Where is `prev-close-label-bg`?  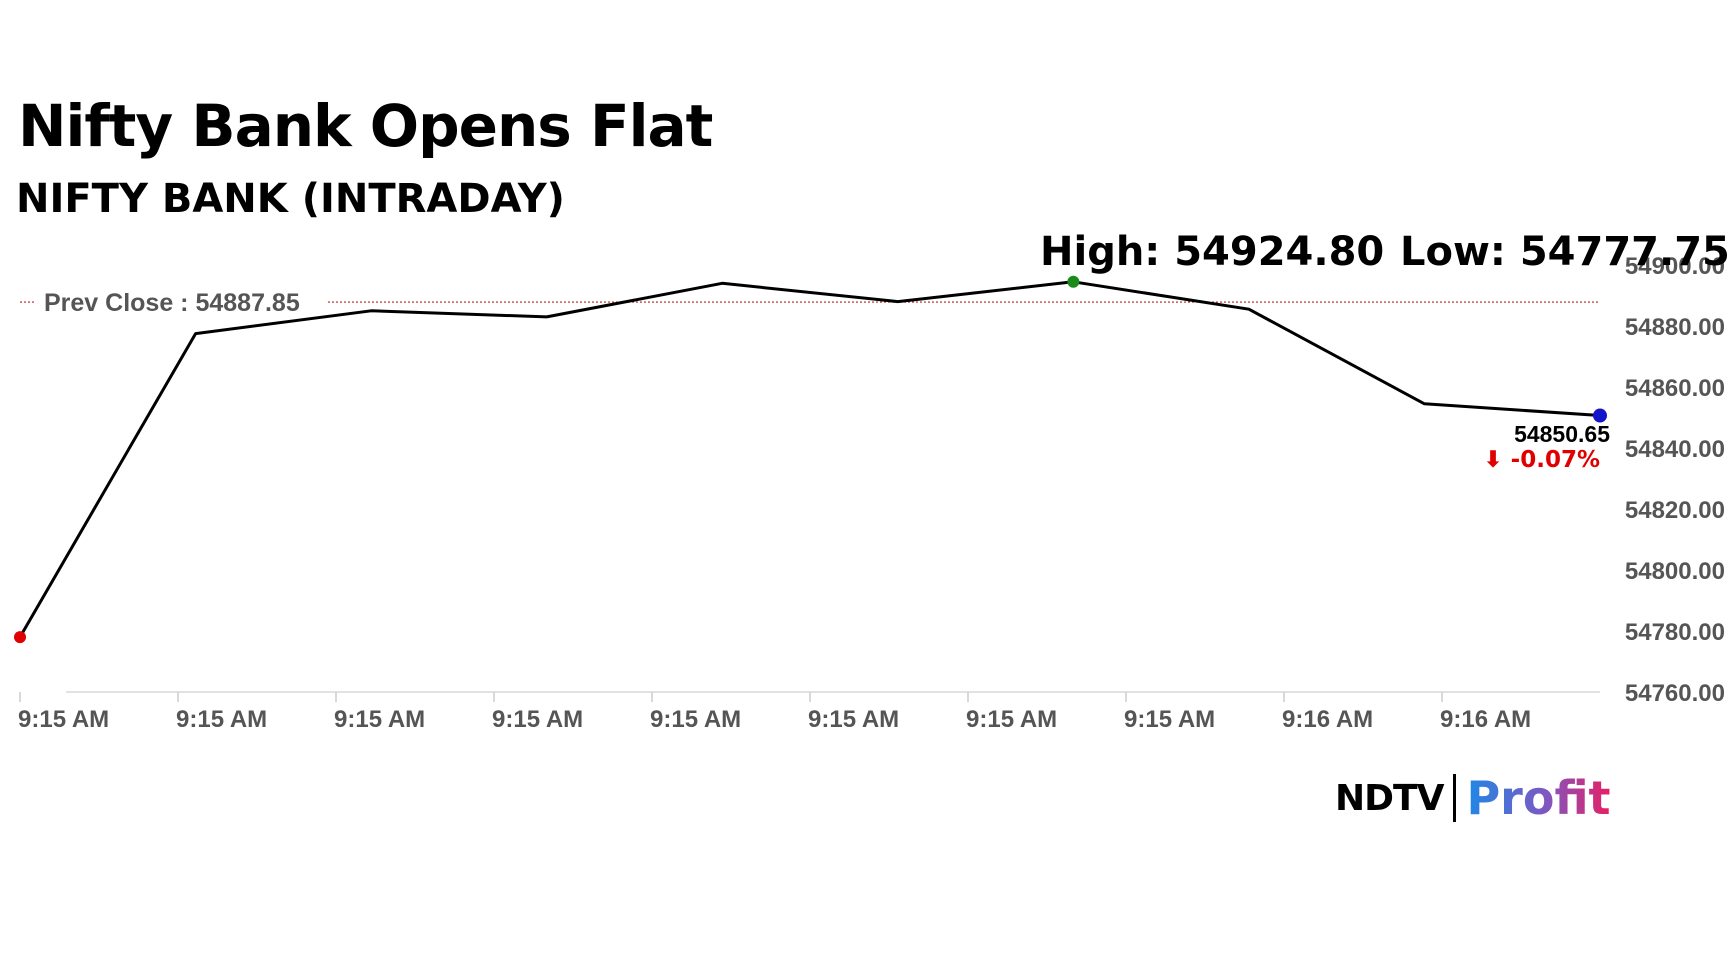
prev-close-label-bg is located at coordinates (182, 299).